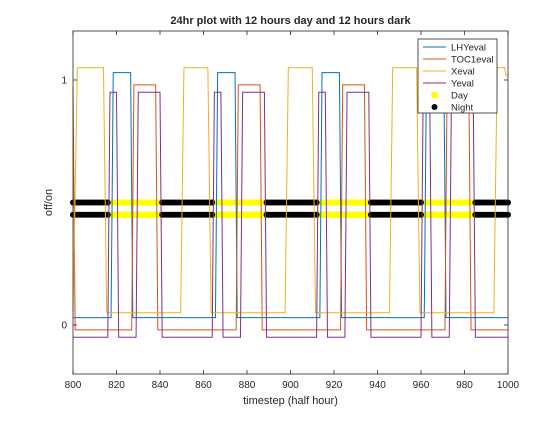  What do you see at coordinates (73, 385) in the screenshot?
I see `x-tick-label: 800` at bounding box center [73, 385].